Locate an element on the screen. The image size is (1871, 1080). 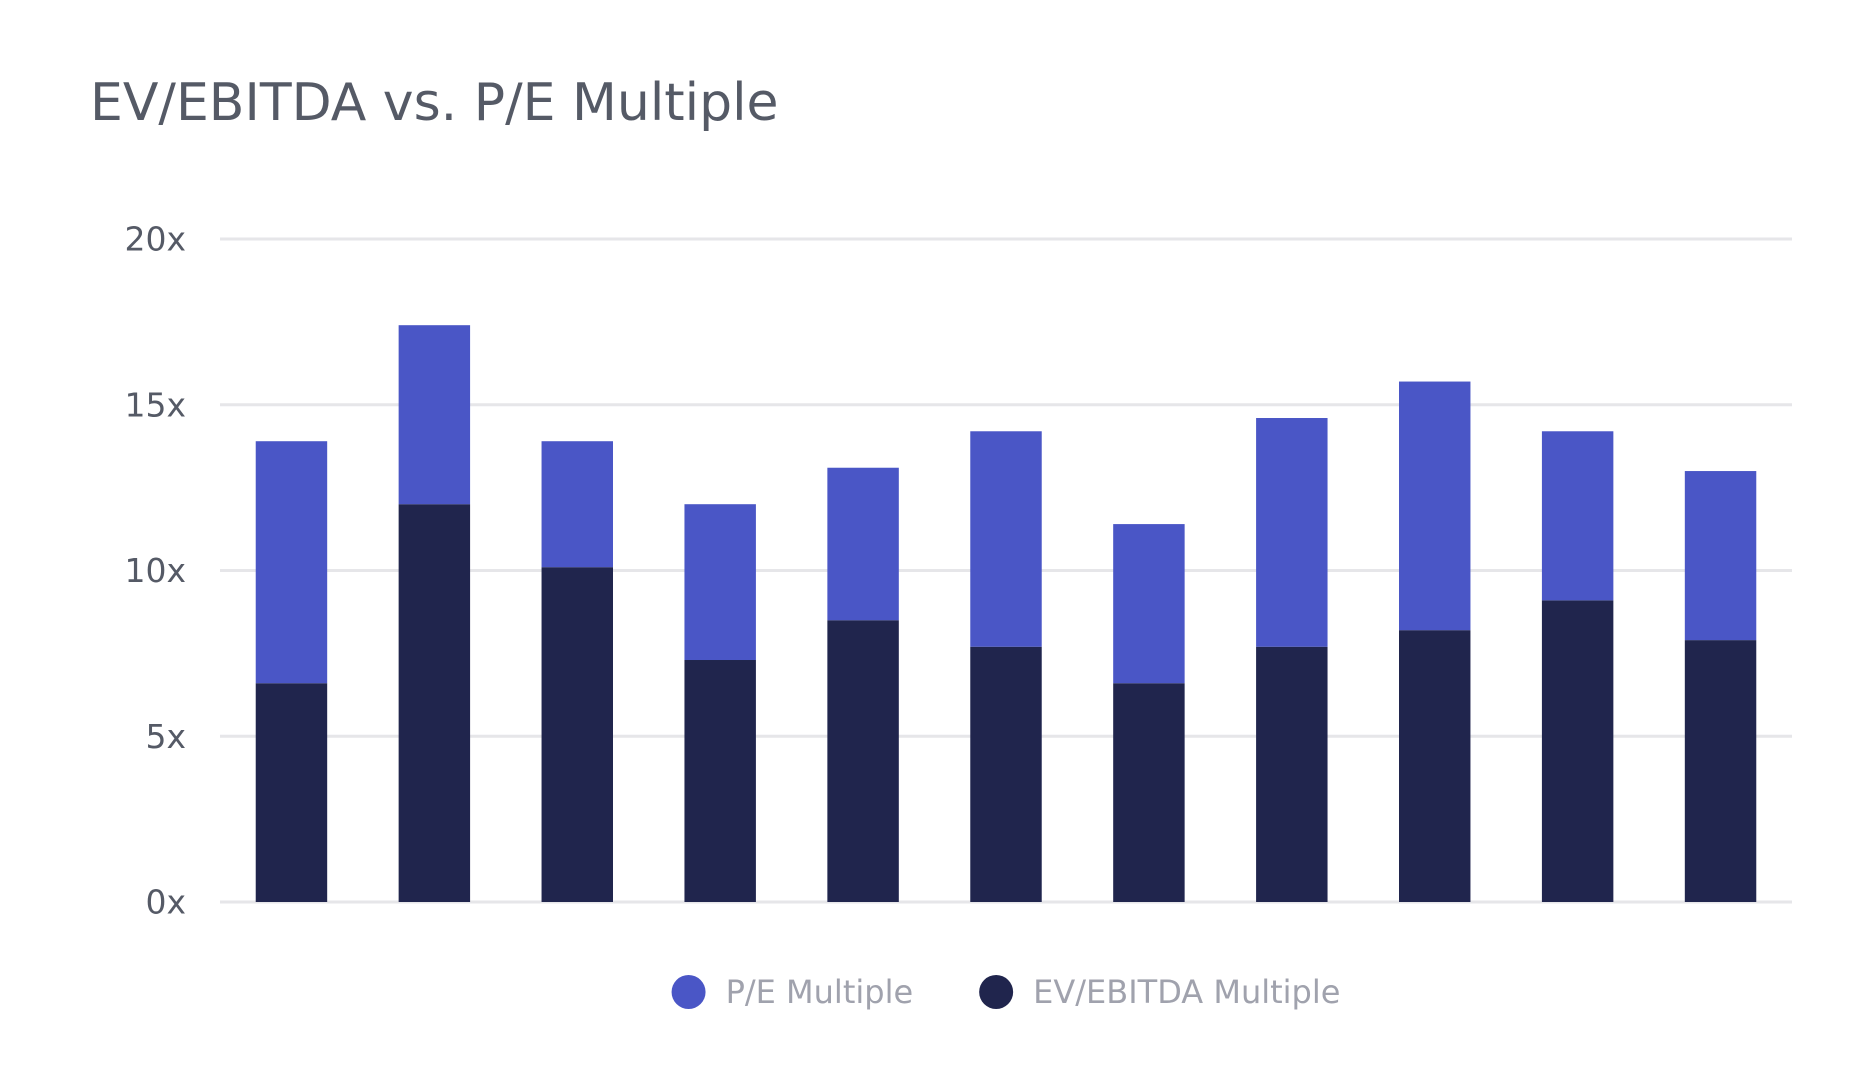
legend-label: P/E Multiple is located at coordinates (820, 992).